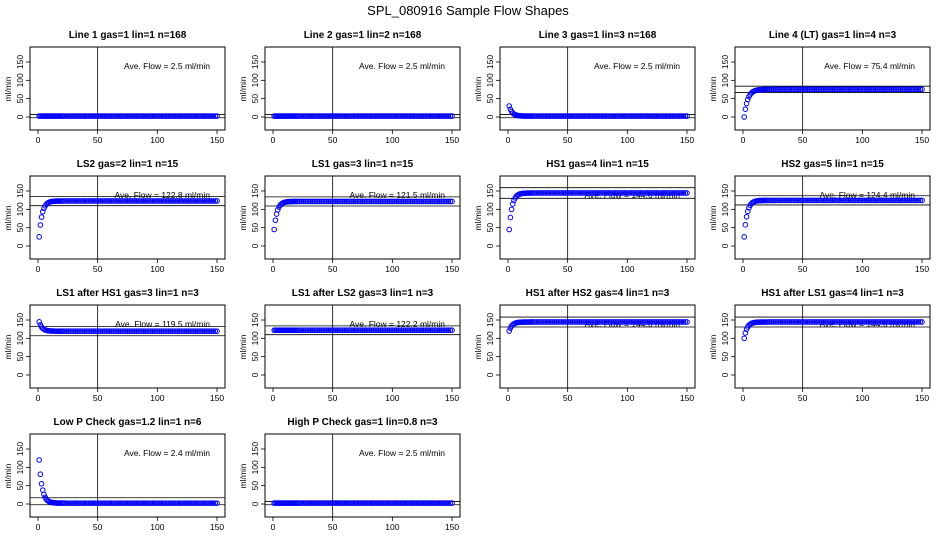  What do you see at coordinates (478, 217) in the screenshot?
I see `y-axis-label: ml/min` at bounding box center [478, 217].